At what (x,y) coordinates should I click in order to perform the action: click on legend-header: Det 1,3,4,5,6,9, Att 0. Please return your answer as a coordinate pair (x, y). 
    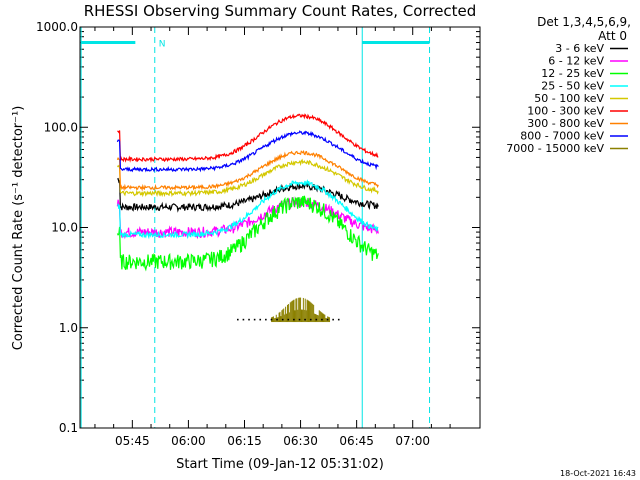
    Looking at the image, I should click on (584, 29).